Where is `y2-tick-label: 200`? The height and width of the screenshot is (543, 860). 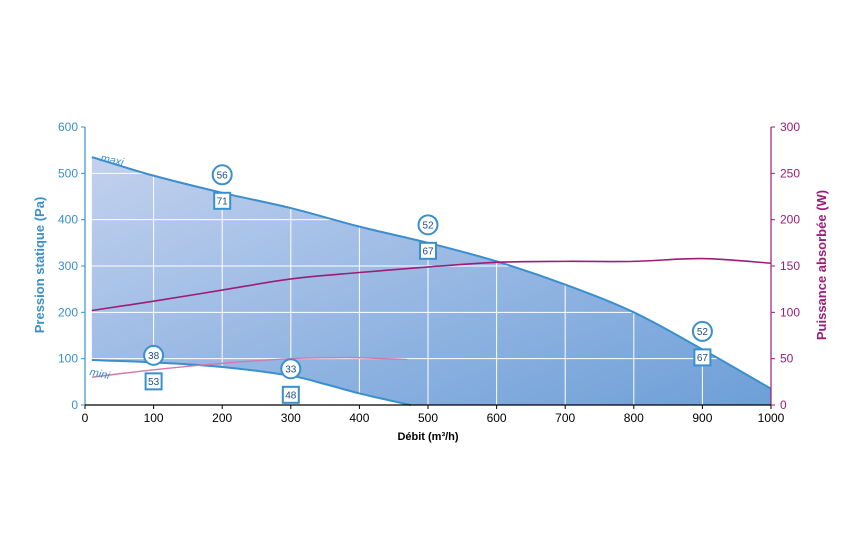 y2-tick-label: 200 is located at coordinates (790, 220).